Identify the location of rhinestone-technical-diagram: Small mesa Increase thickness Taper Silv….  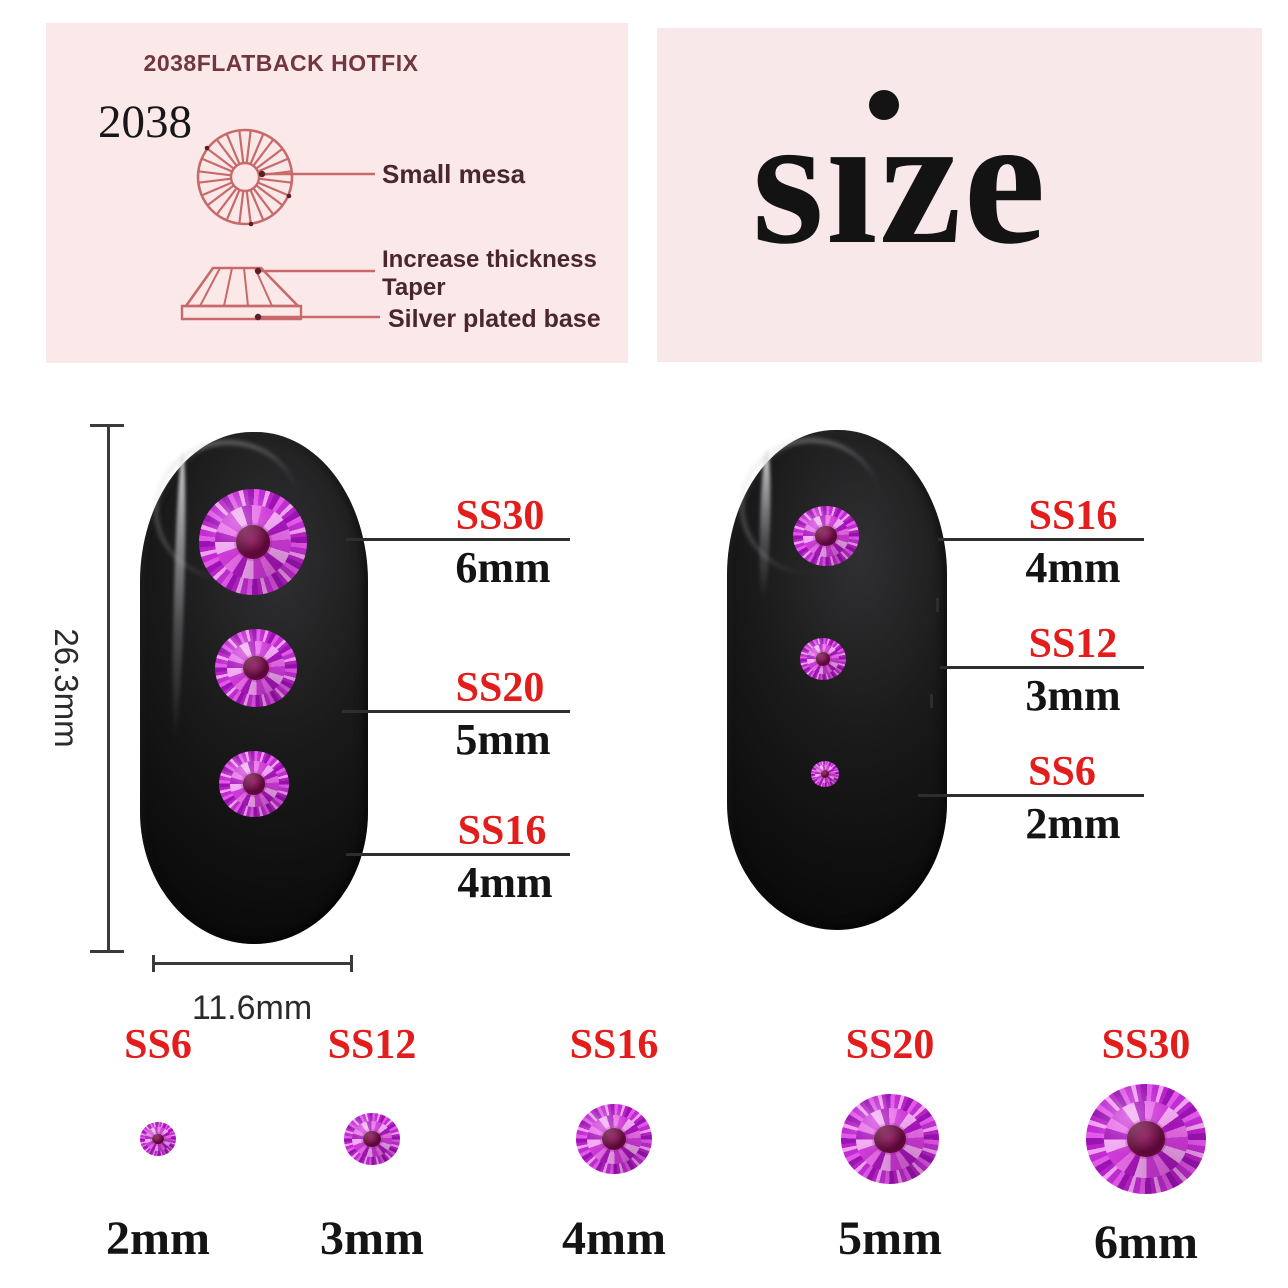
(390, 230).